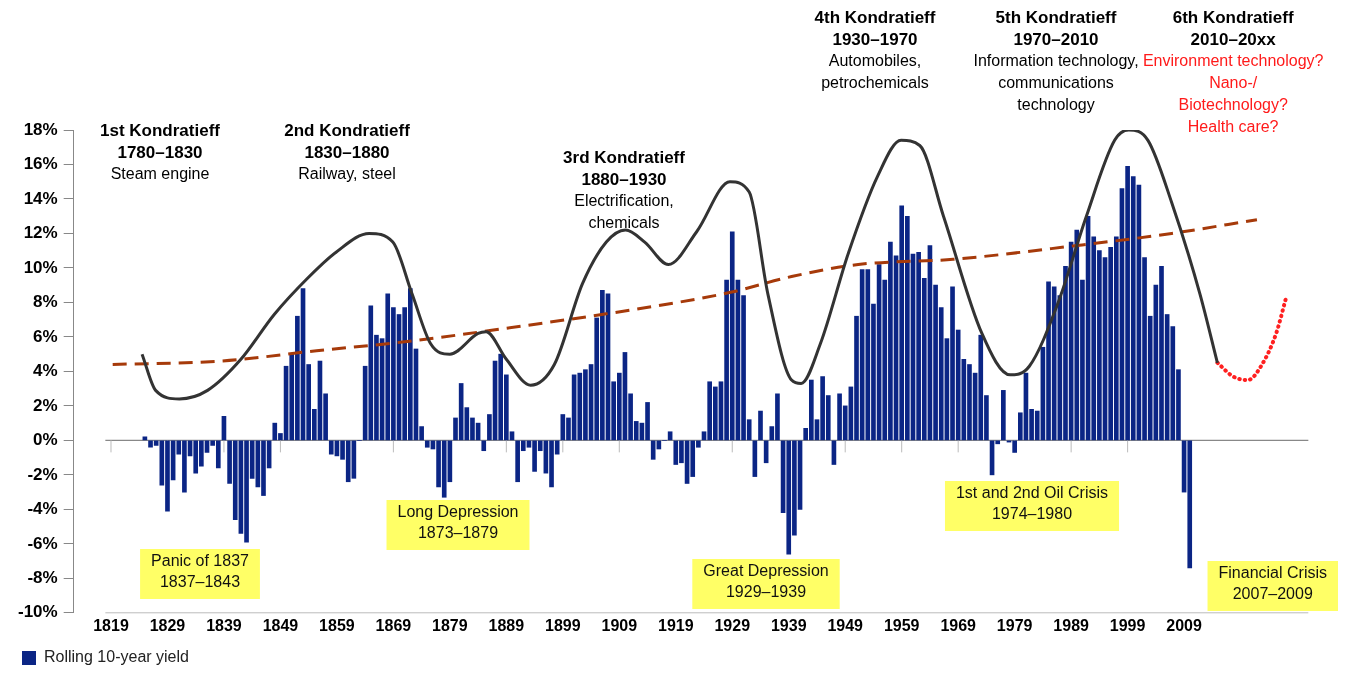 The width and height of the screenshot is (1350, 683). Describe the element at coordinates (42, 577) in the screenshot. I see `y-tick-label: -8%` at that location.